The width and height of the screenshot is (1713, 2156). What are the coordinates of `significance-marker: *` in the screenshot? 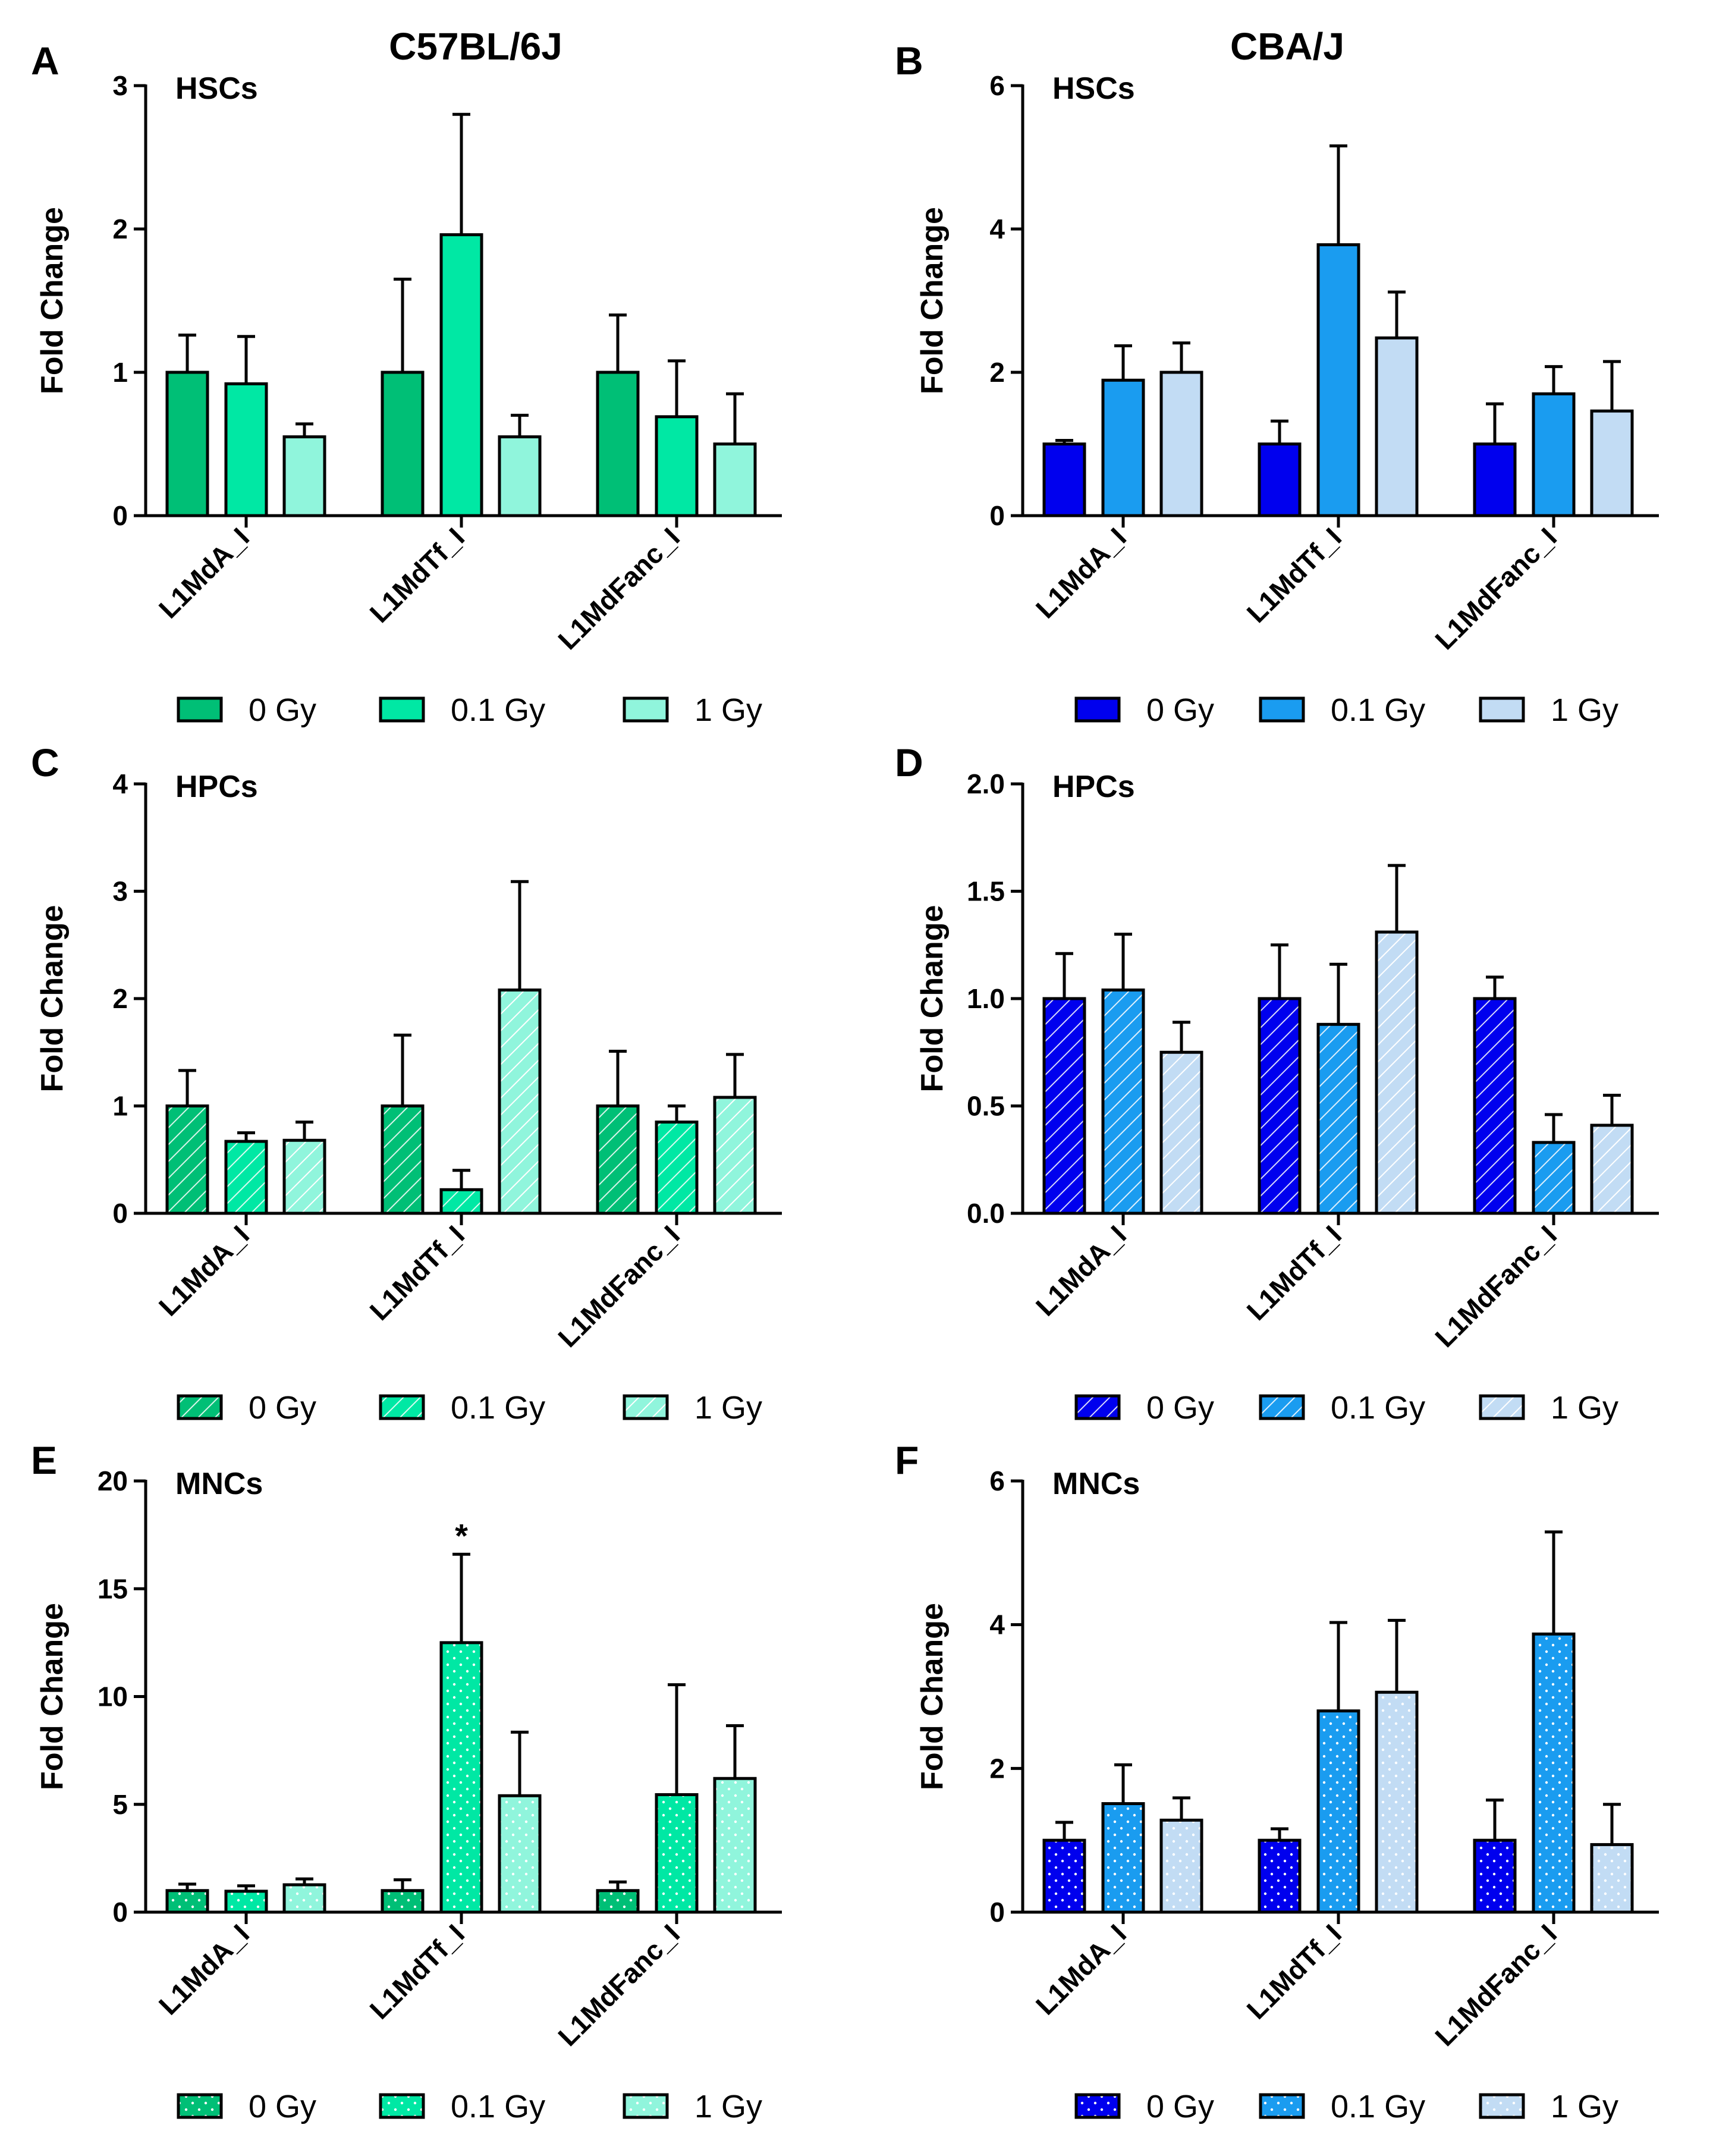 It's located at (461, 1535).